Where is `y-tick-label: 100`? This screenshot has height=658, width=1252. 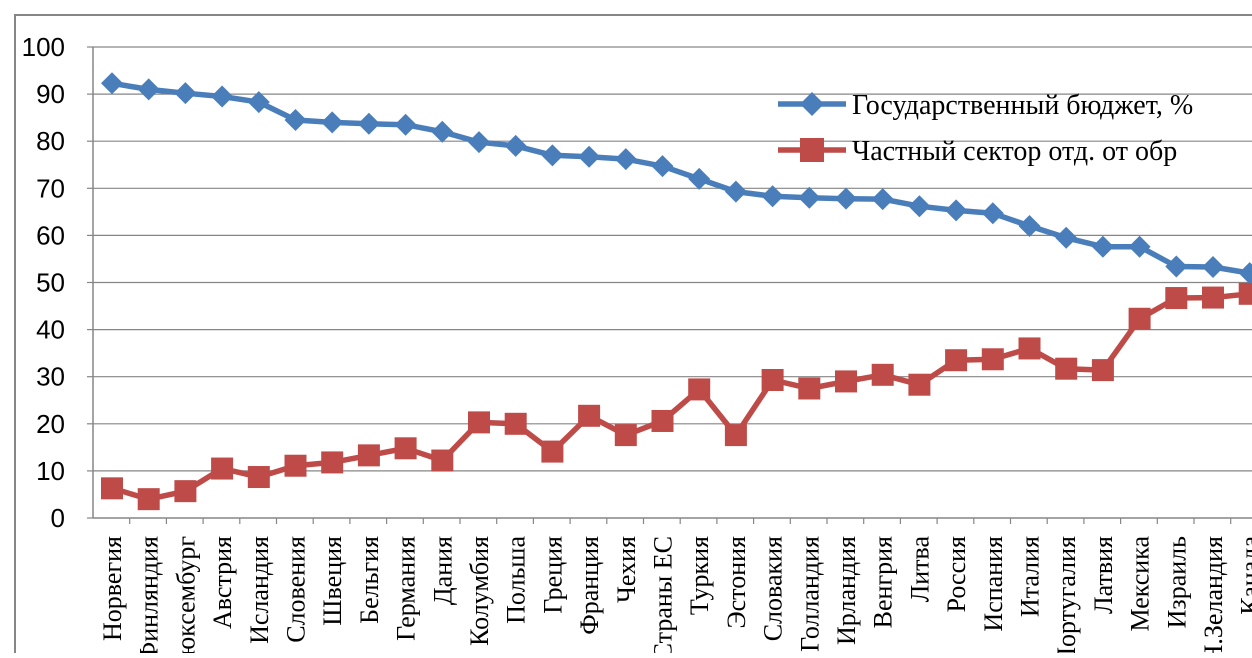 y-tick-label: 100 is located at coordinates (43, 47).